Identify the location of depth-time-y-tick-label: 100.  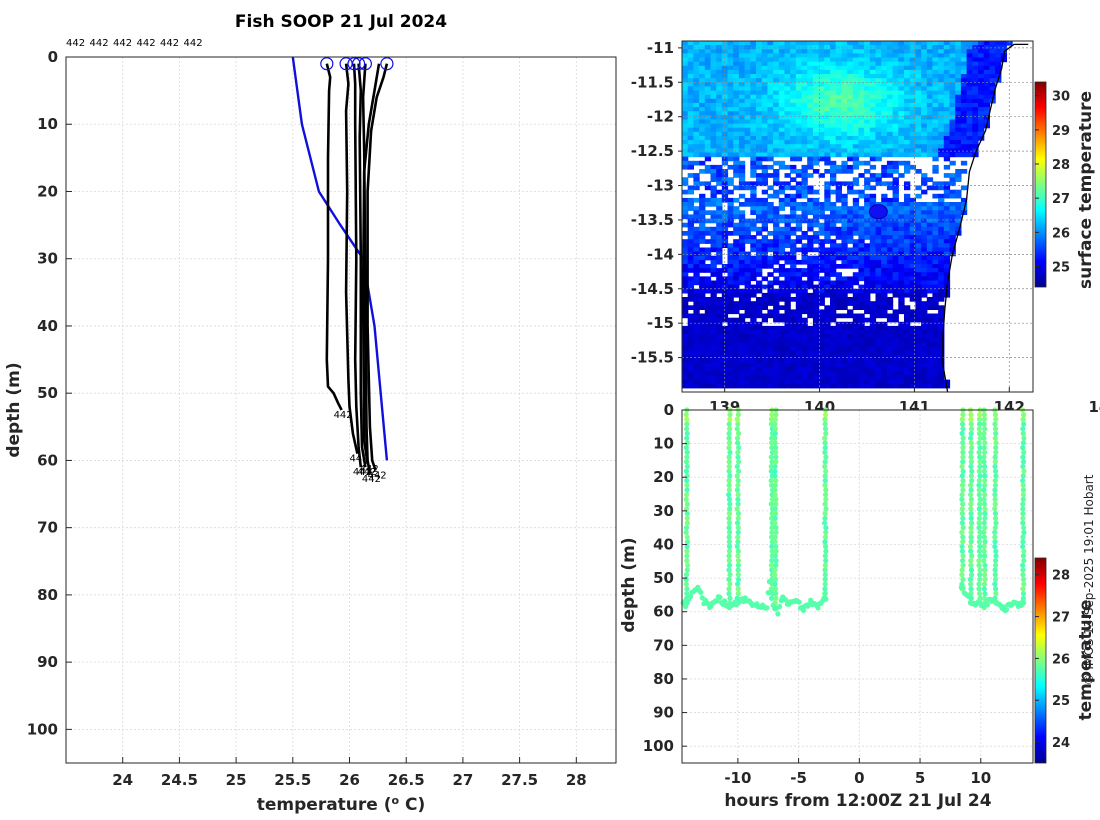
(658, 746).